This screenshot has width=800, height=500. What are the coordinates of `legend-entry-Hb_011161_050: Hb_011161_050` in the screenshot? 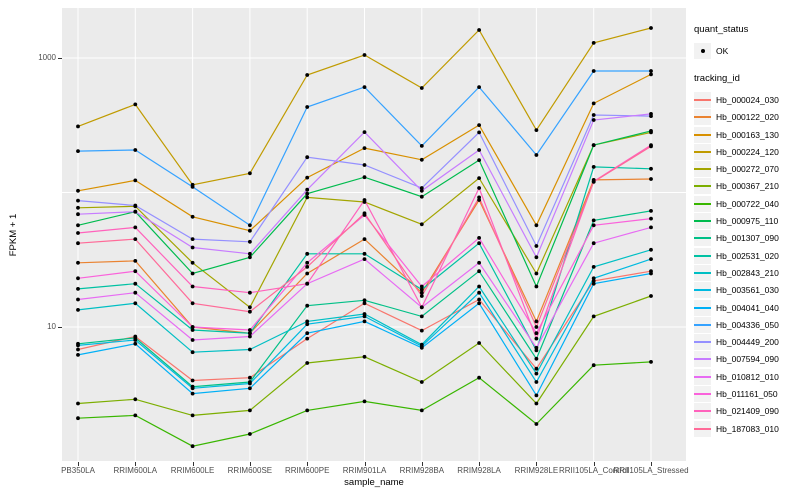 It's located at (747, 393).